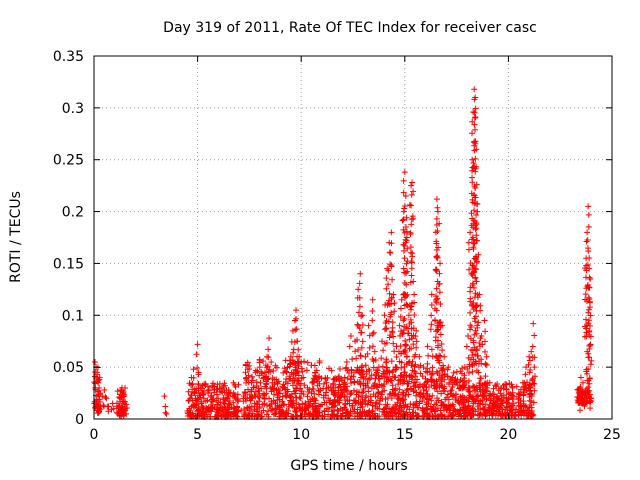  I want to click on y-tick-label: 0.1, so click(73, 316).